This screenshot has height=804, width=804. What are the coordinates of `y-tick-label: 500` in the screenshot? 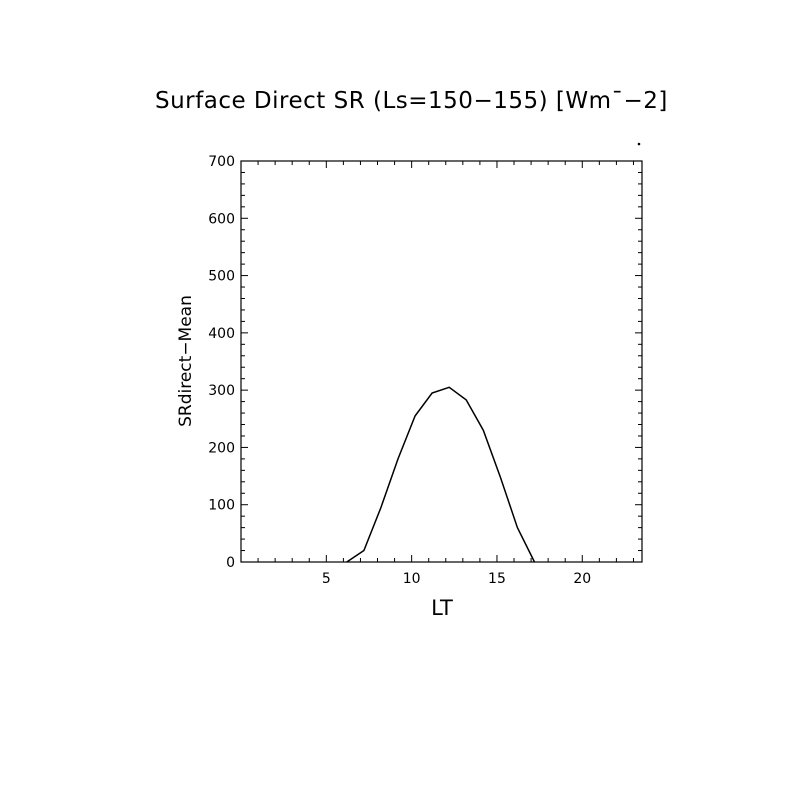 It's located at (221, 277).